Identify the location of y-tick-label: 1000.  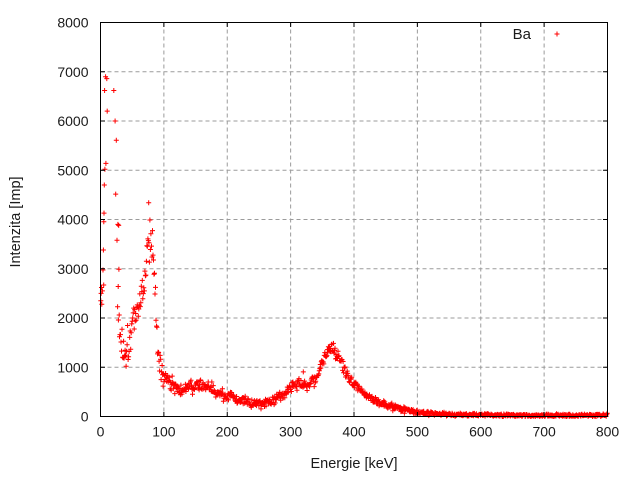
(72, 367).